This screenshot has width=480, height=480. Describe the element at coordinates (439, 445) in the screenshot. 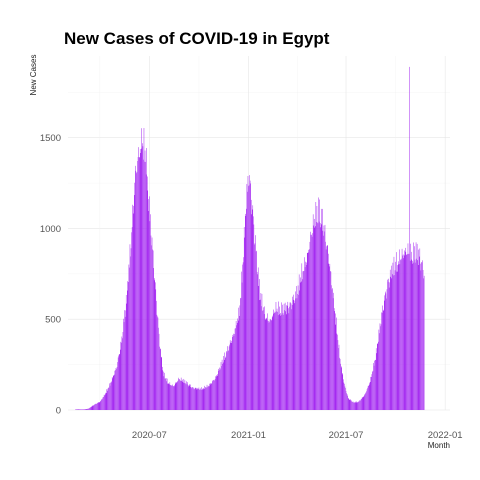

I see `x-axis-title: Month` at that location.